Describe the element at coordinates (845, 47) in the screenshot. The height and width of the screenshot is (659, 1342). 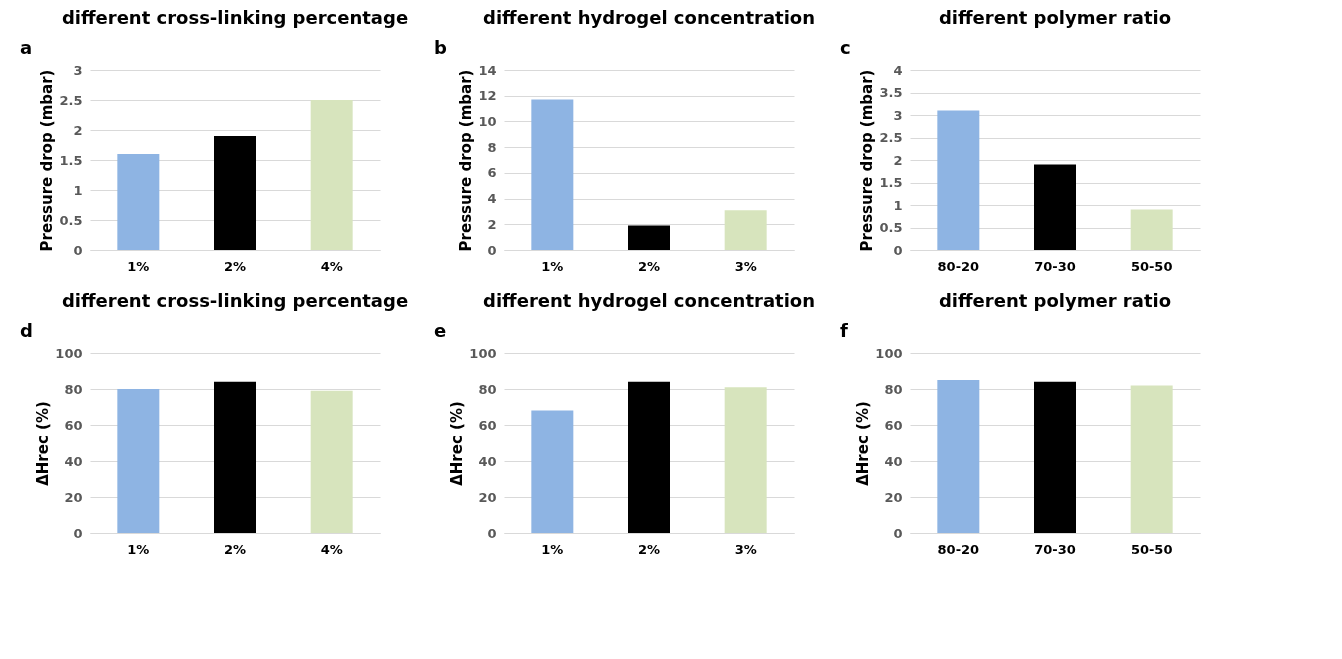
I see `text: c` at that location.